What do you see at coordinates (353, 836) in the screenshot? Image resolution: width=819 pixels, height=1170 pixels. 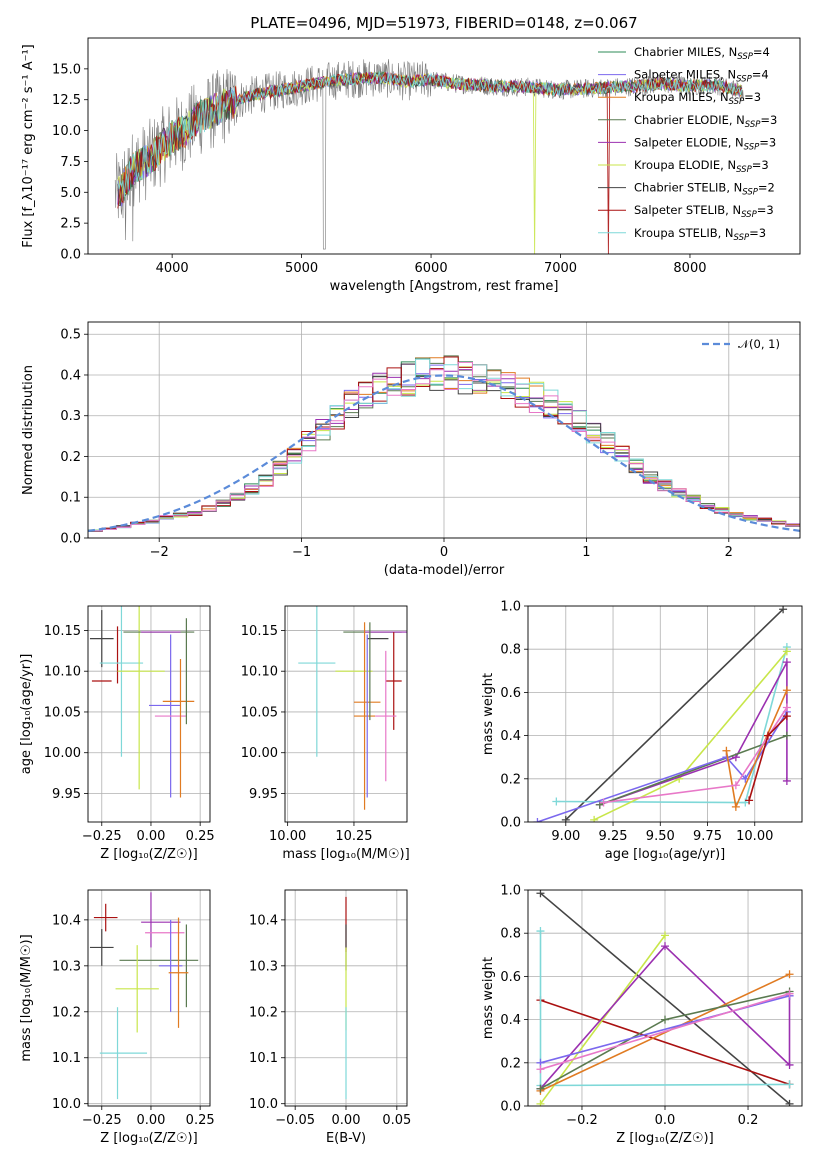 I see `x-tick-label: 10.25` at bounding box center [353, 836].